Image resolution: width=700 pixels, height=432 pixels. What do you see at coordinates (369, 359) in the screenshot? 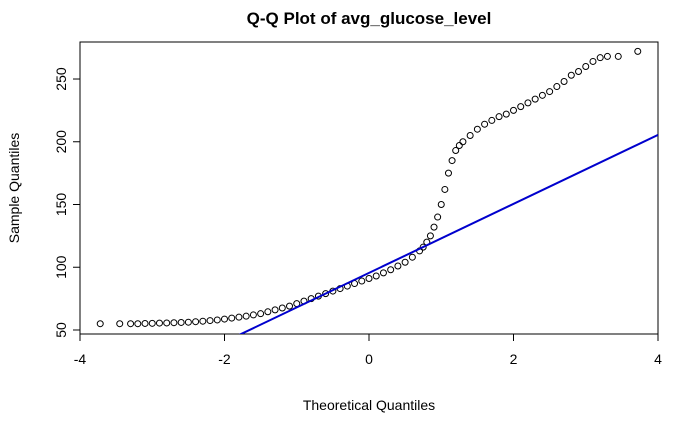
I see `x-tick-label: 0` at bounding box center [369, 359].